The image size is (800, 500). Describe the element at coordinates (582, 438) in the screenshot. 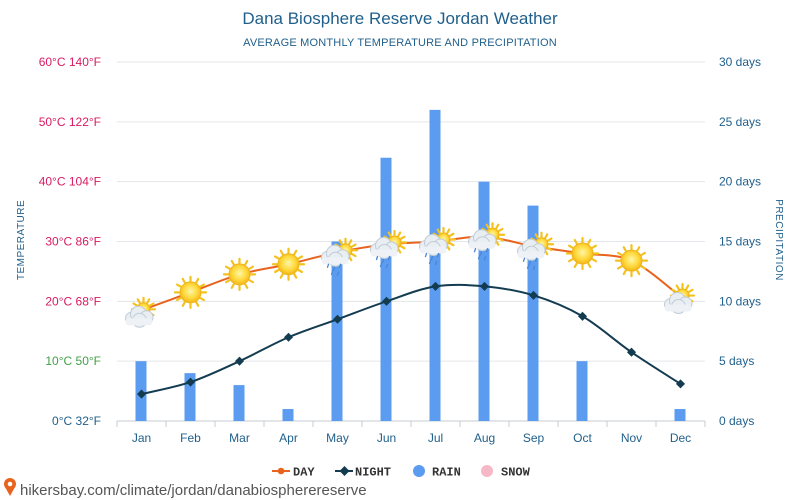

I see `month-label: Oct` at that location.